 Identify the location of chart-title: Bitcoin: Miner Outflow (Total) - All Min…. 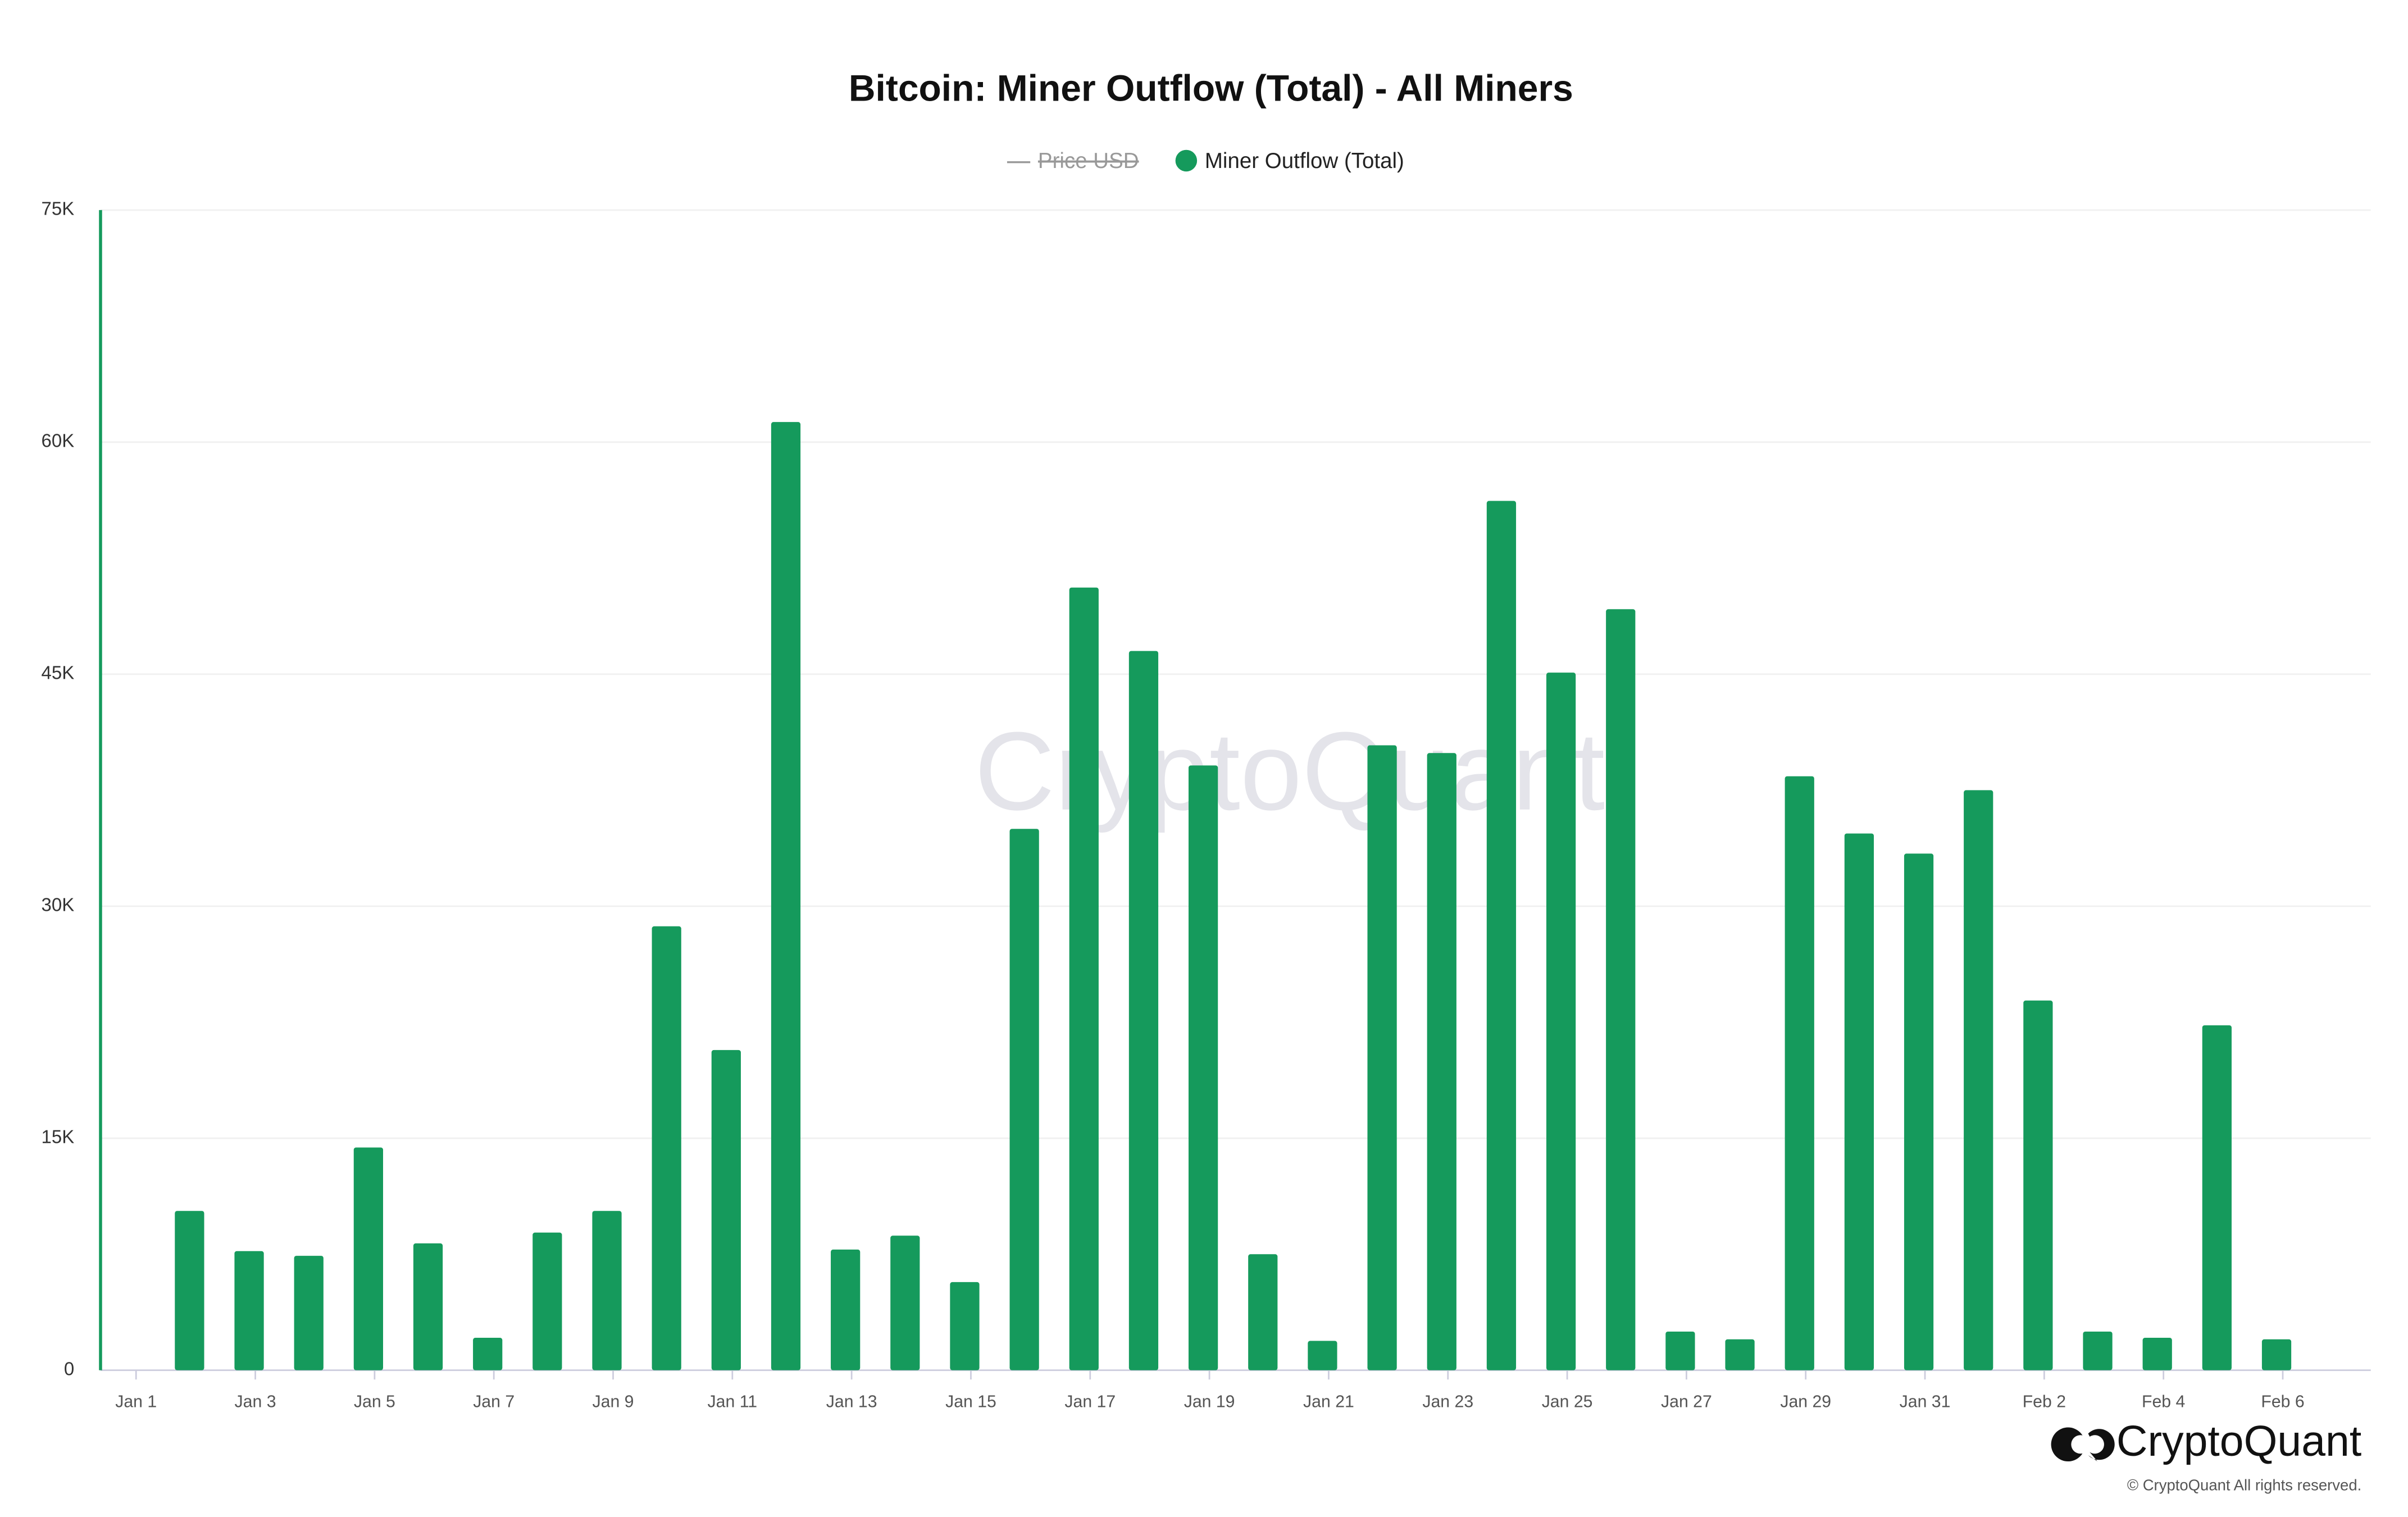
(1211, 88).